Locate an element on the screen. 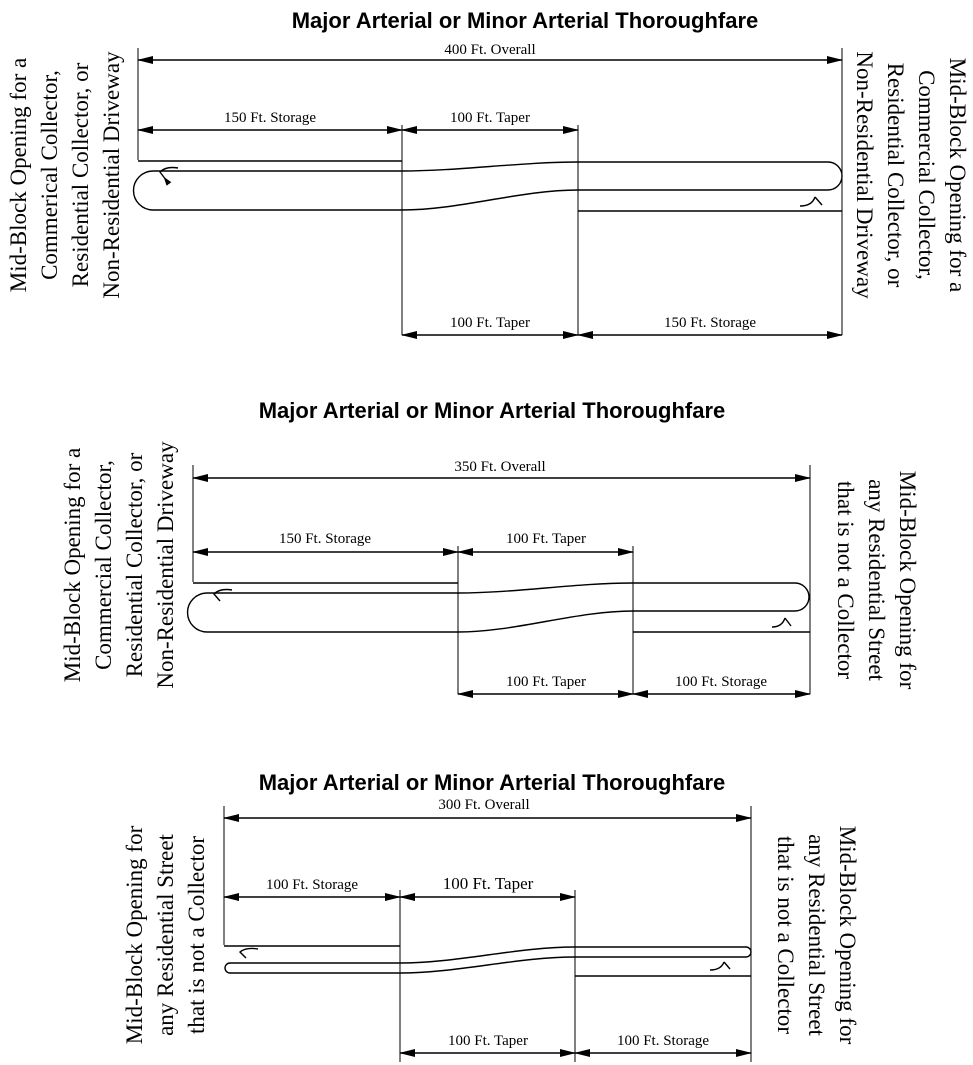 The height and width of the screenshot is (1065, 973). diagram-2-right-line-1: Mid-Block Opening for is located at coordinates (907, 580).